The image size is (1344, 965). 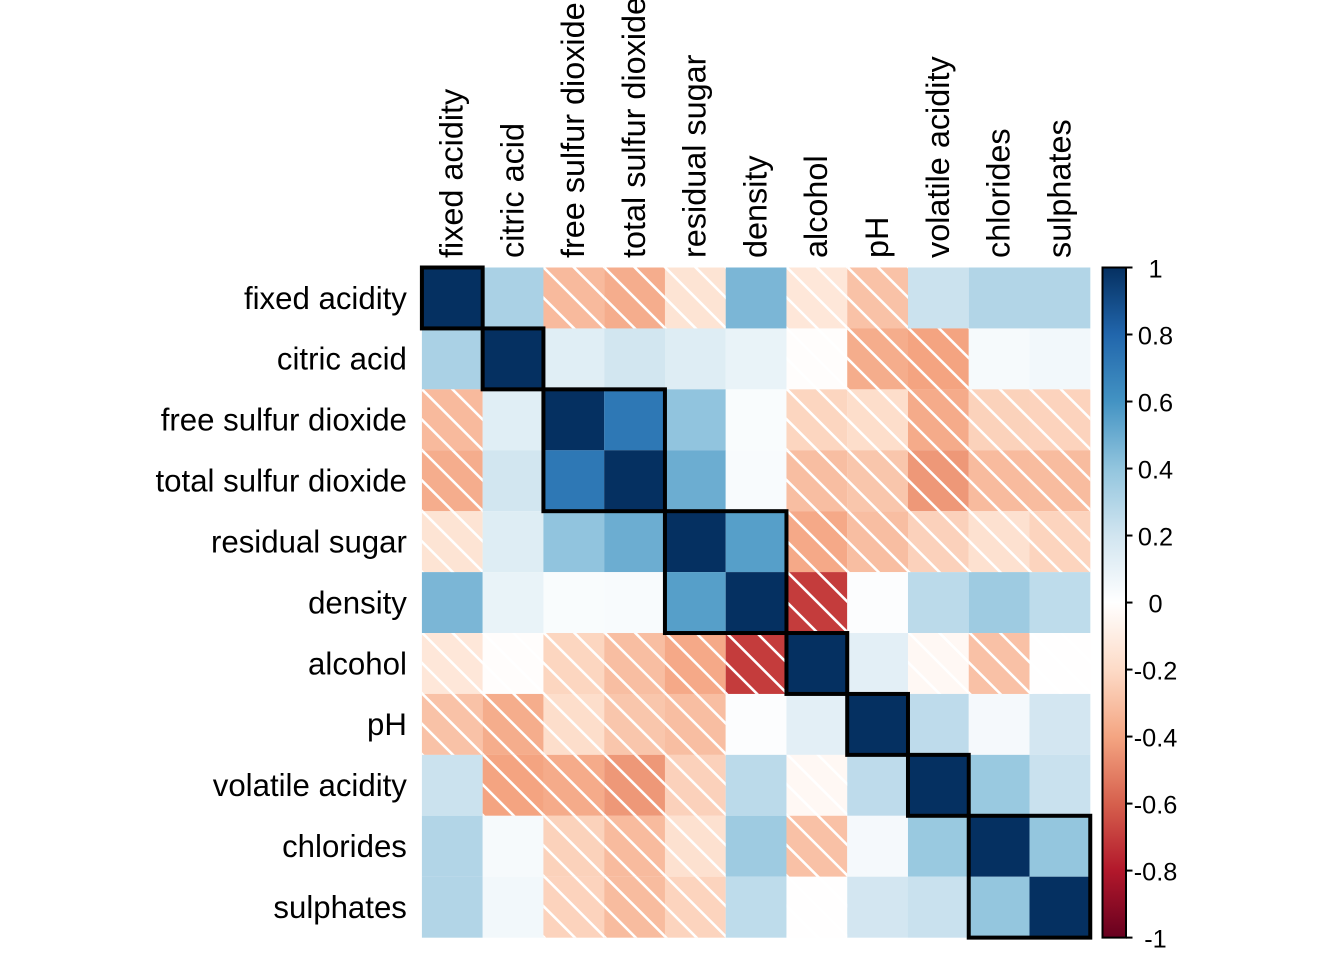 What do you see at coordinates (1156, 806) in the screenshot?
I see `svg-text: -0.6` at bounding box center [1156, 806].